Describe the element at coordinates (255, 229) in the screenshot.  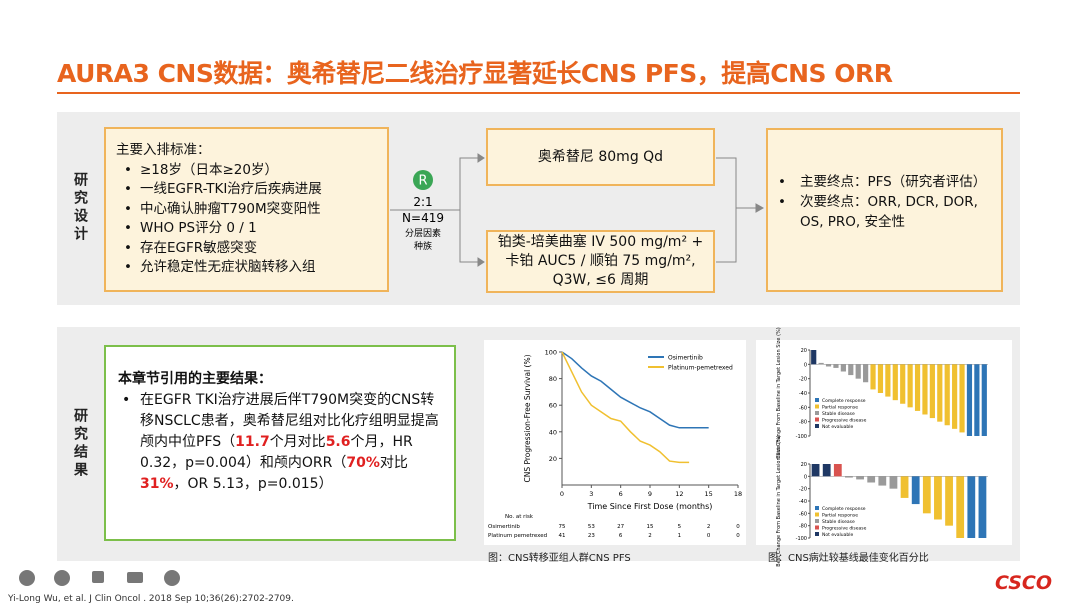
I see `criteria-item: WHO PS评分 0 / 1` at that location.